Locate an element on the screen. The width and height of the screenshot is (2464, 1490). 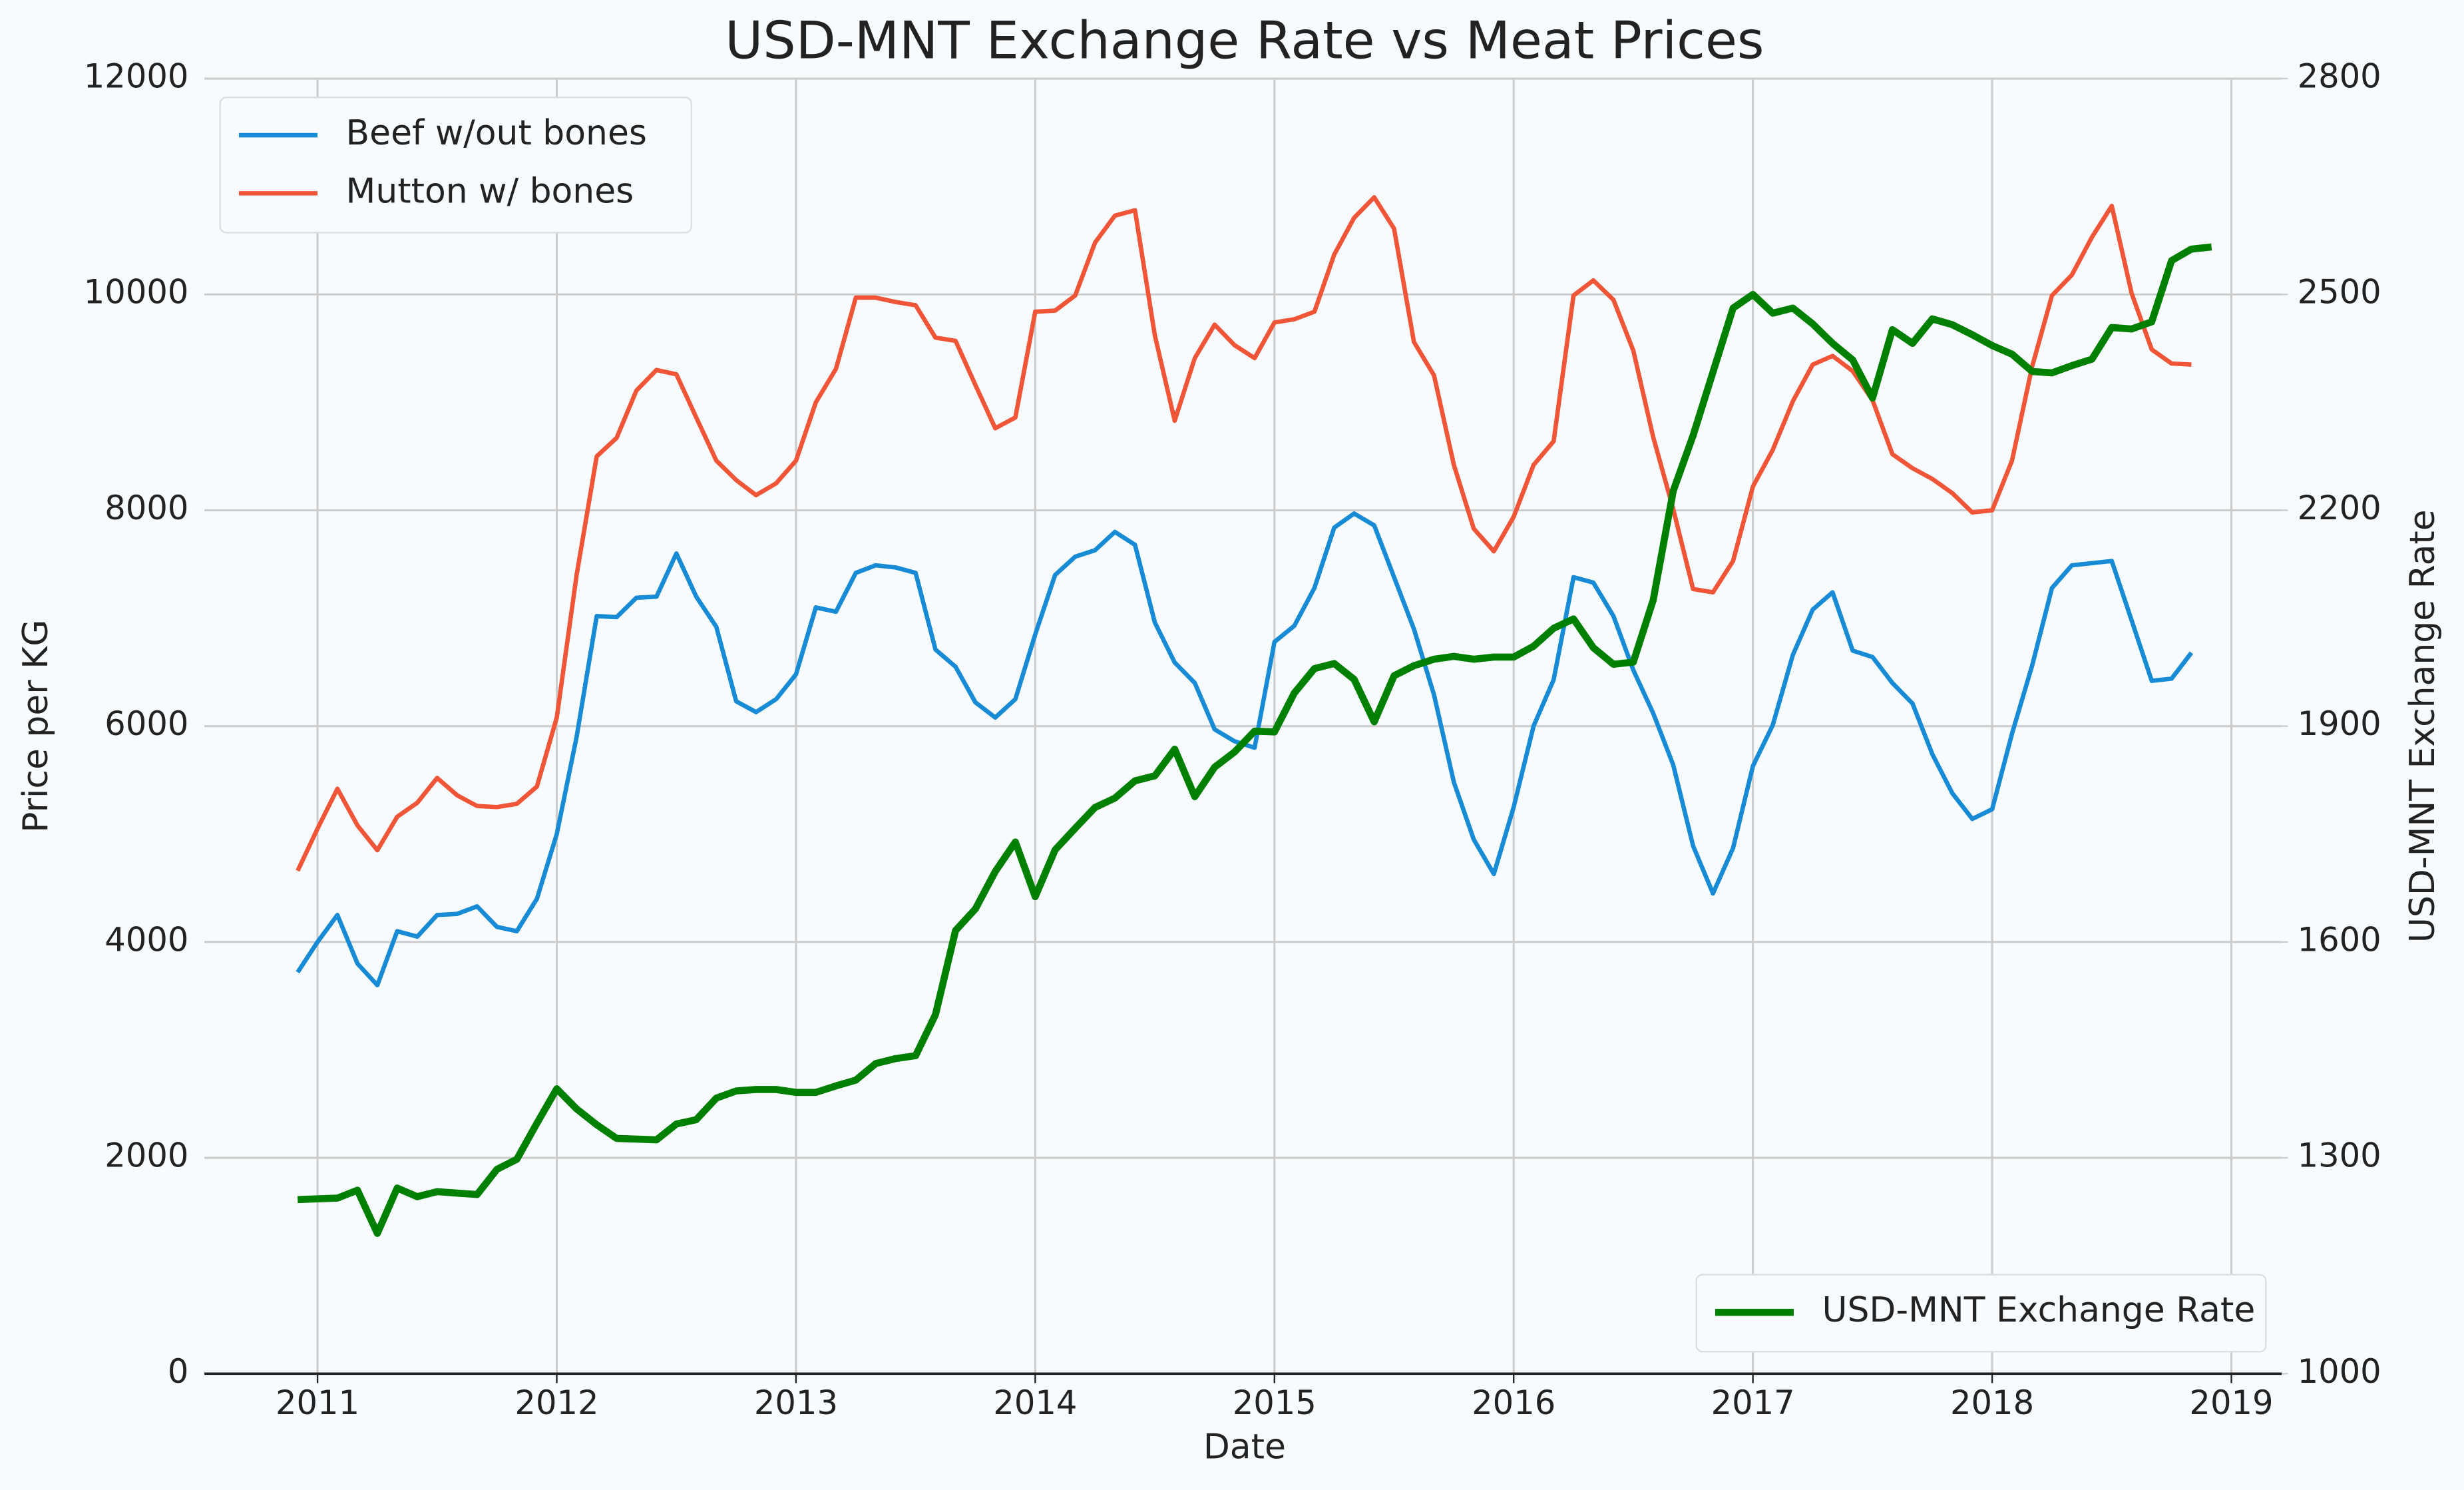
y2-tick-label: 1000 is located at coordinates (2339, 1372).